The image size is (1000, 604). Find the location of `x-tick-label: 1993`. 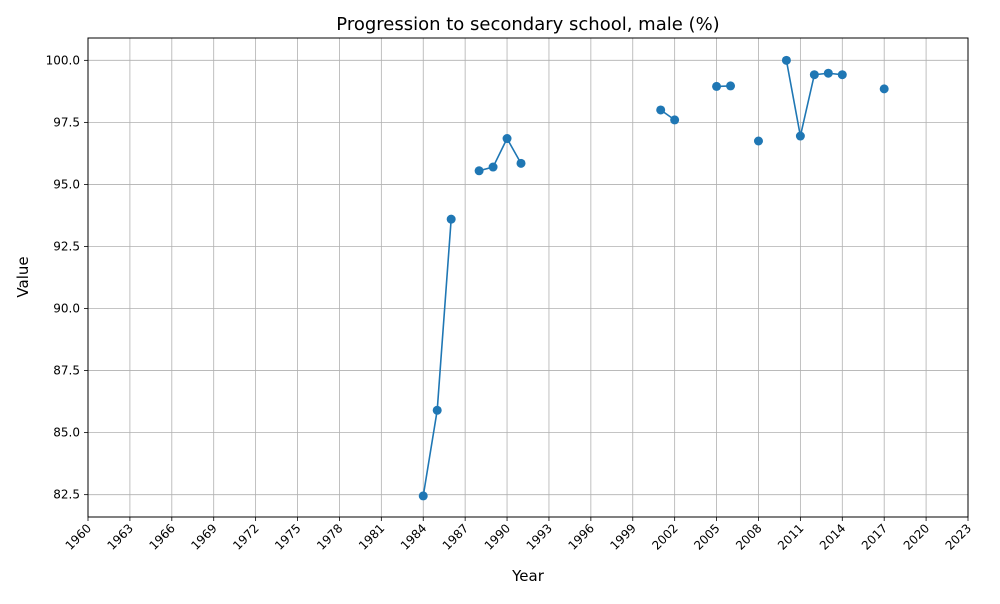

x-tick-label: 1993 is located at coordinates (539, 536).